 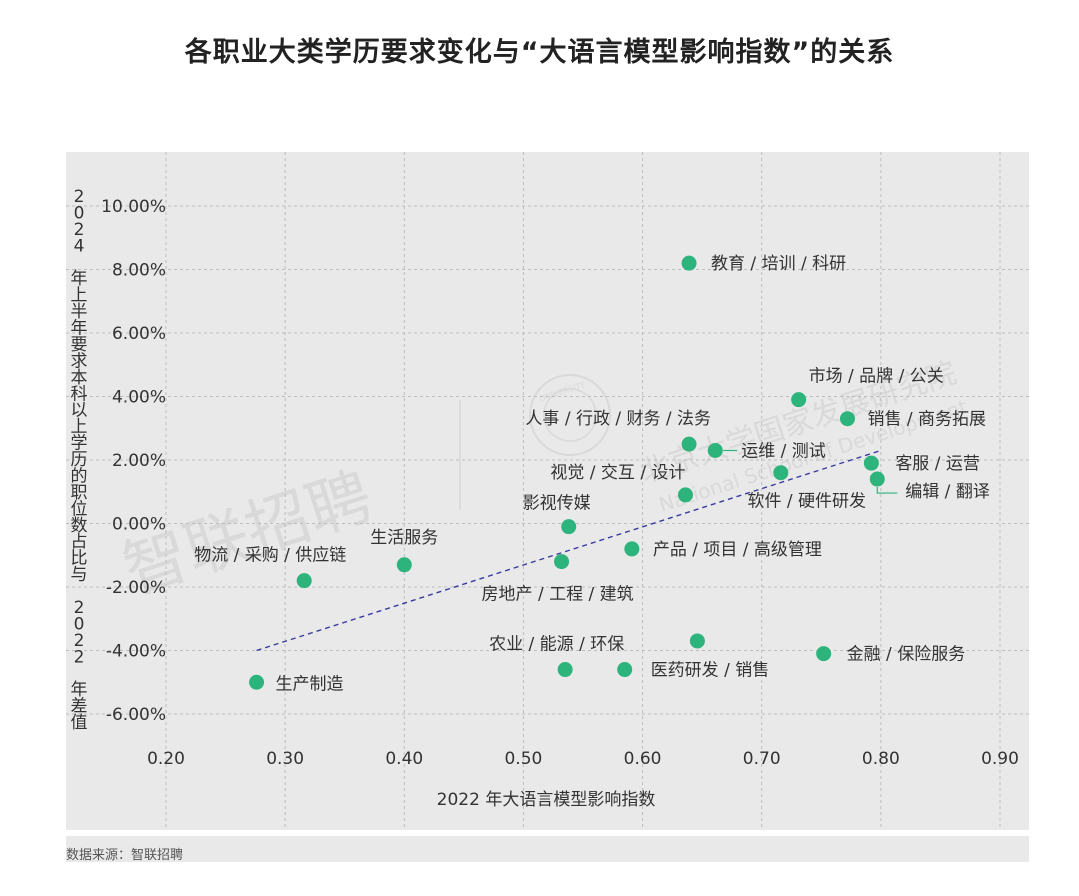 What do you see at coordinates (906, 655) in the screenshot?
I see `point-label: 金融 / 保险服务` at bounding box center [906, 655].